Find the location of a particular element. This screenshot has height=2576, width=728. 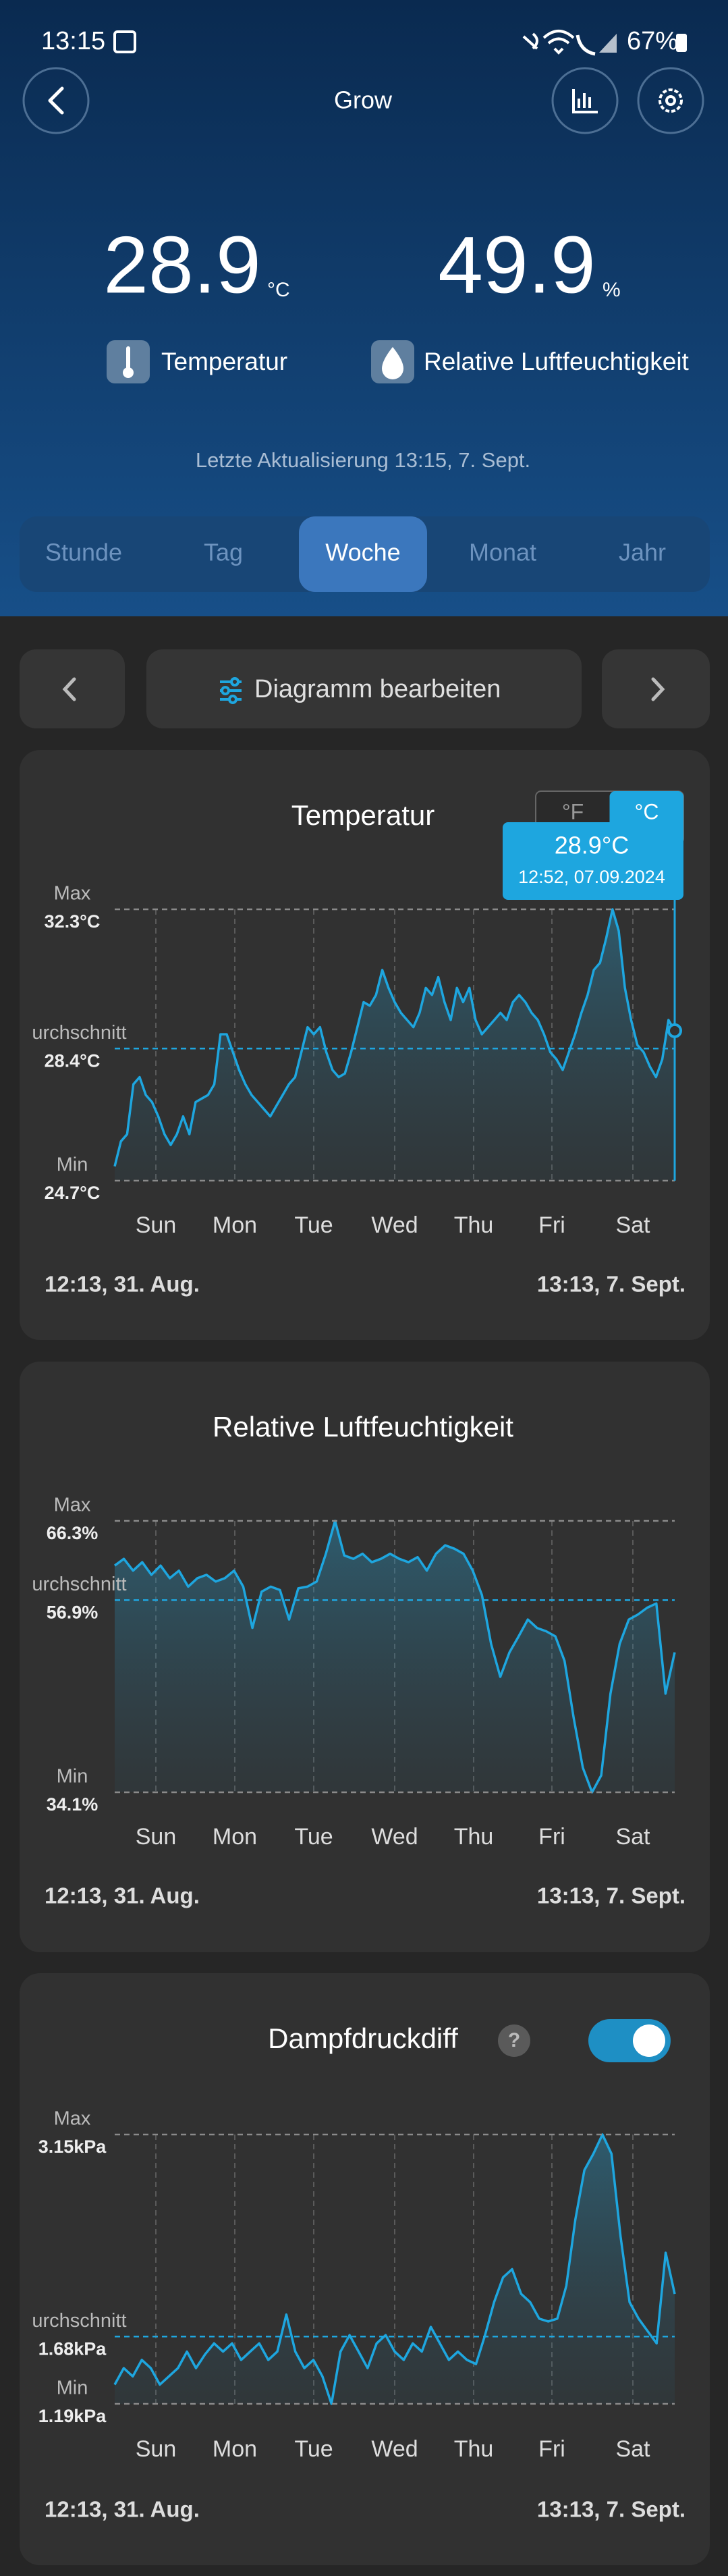

stats-button is located at coordinates (585, 101).